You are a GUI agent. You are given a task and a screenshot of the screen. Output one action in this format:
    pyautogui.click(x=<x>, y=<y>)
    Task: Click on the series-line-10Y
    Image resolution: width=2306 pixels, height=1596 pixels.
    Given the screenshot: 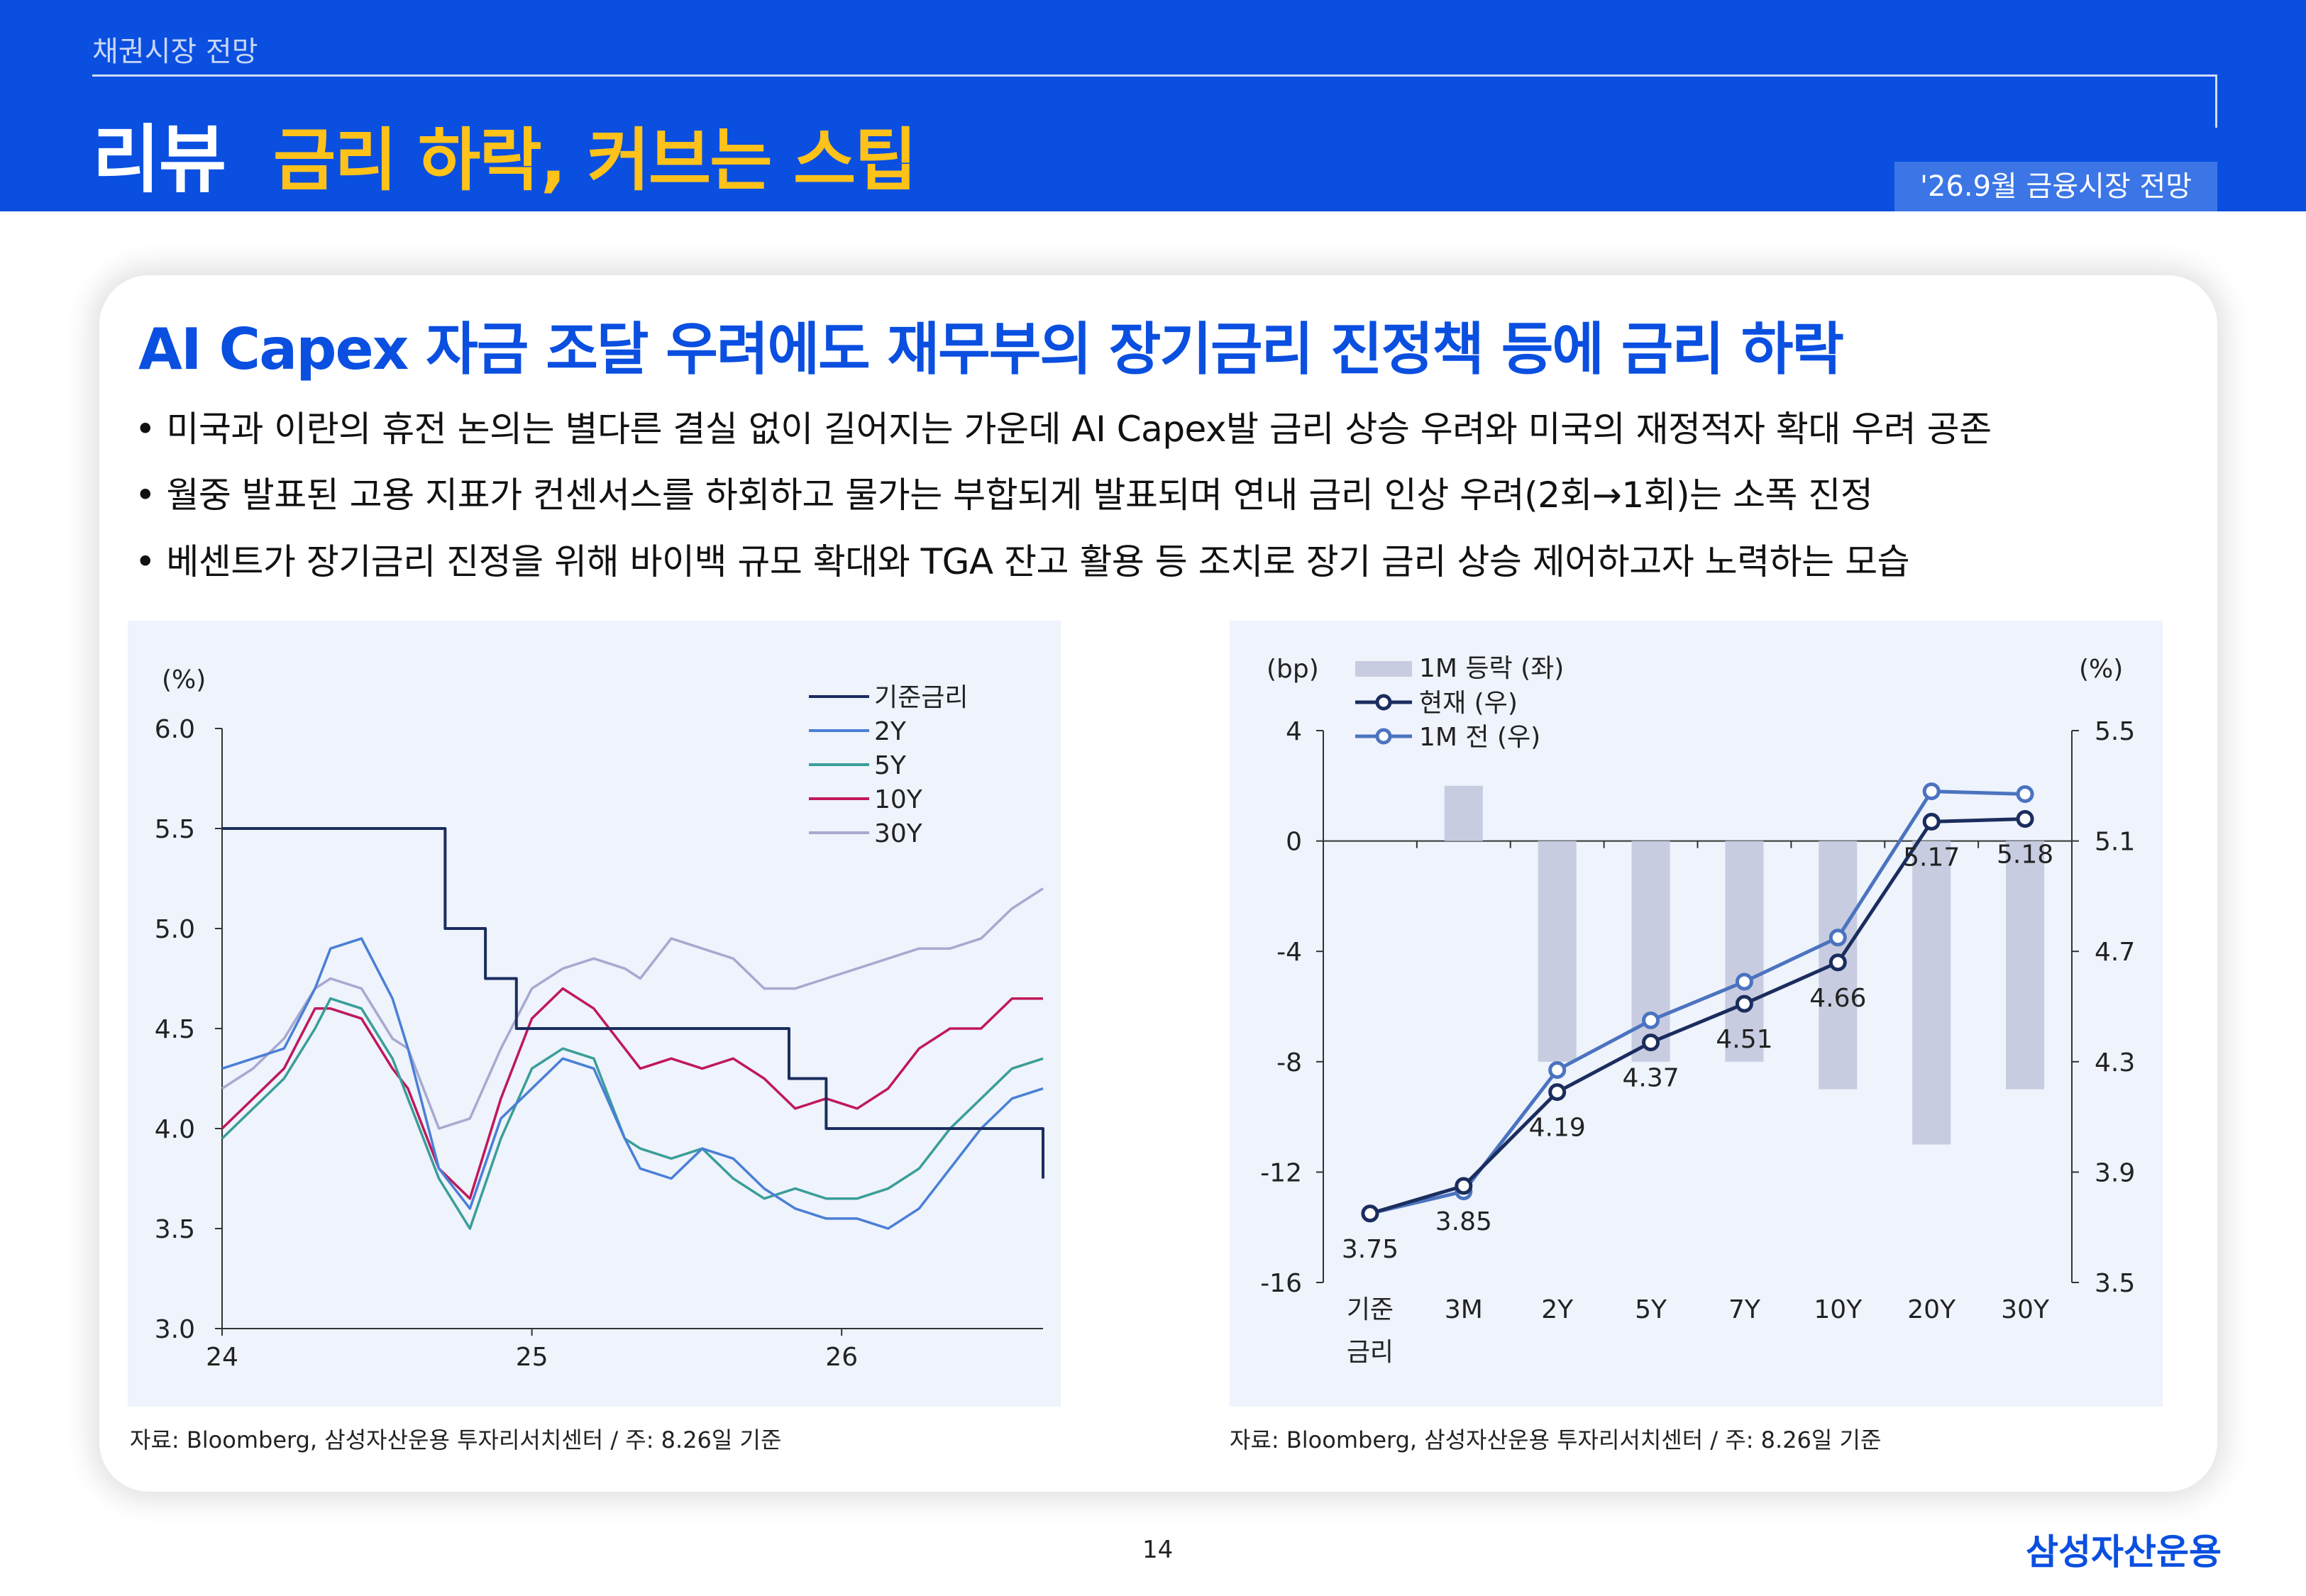 What is the action you would take?
    pyautogui.click(x=632, y=1094)
    